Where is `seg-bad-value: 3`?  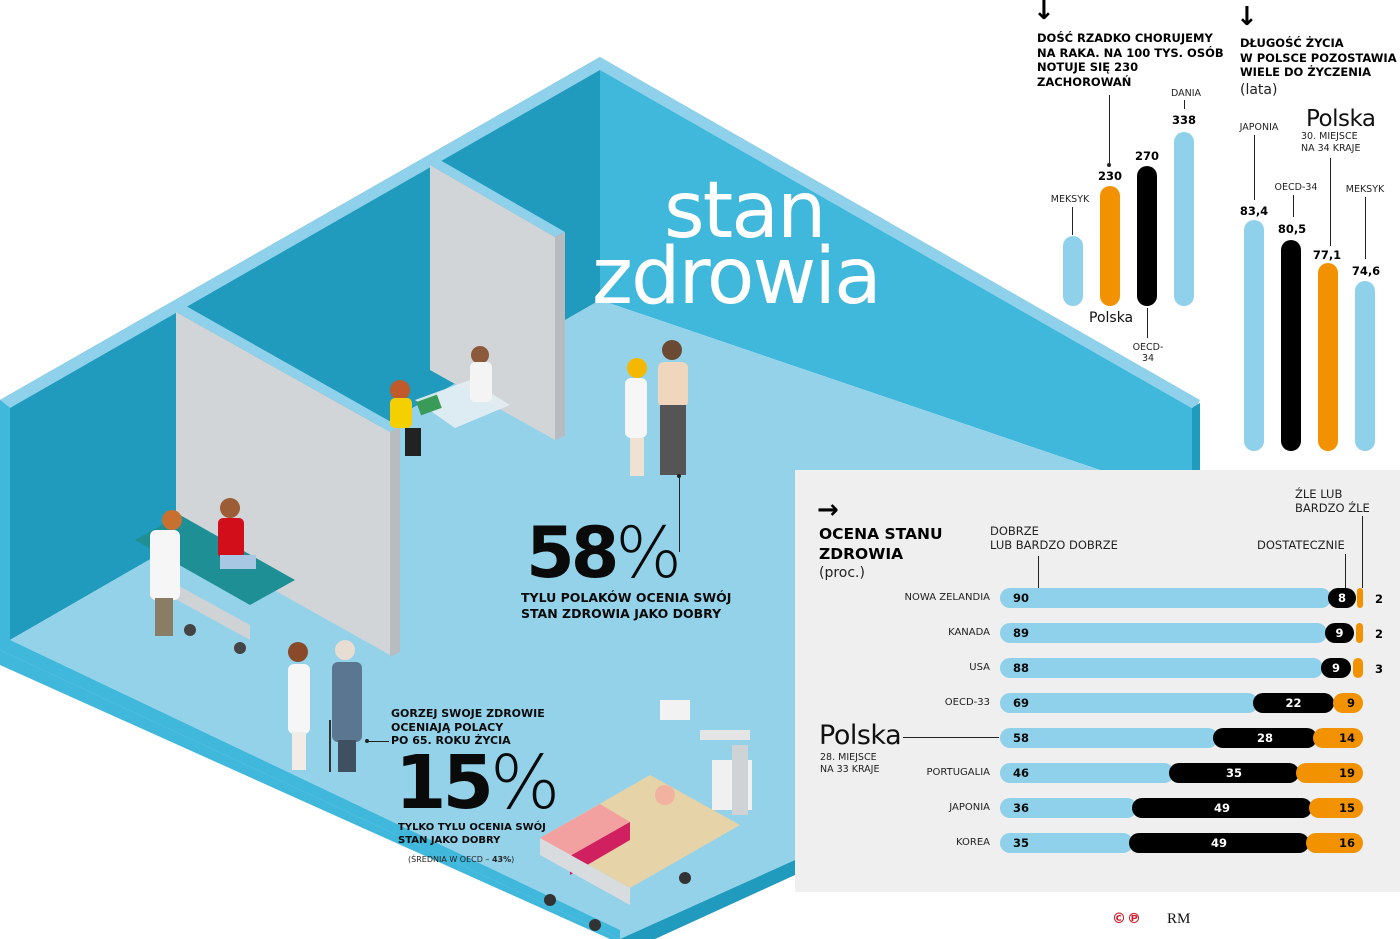
seg-bad-value: 3 is located at coordinates (1379, 669).